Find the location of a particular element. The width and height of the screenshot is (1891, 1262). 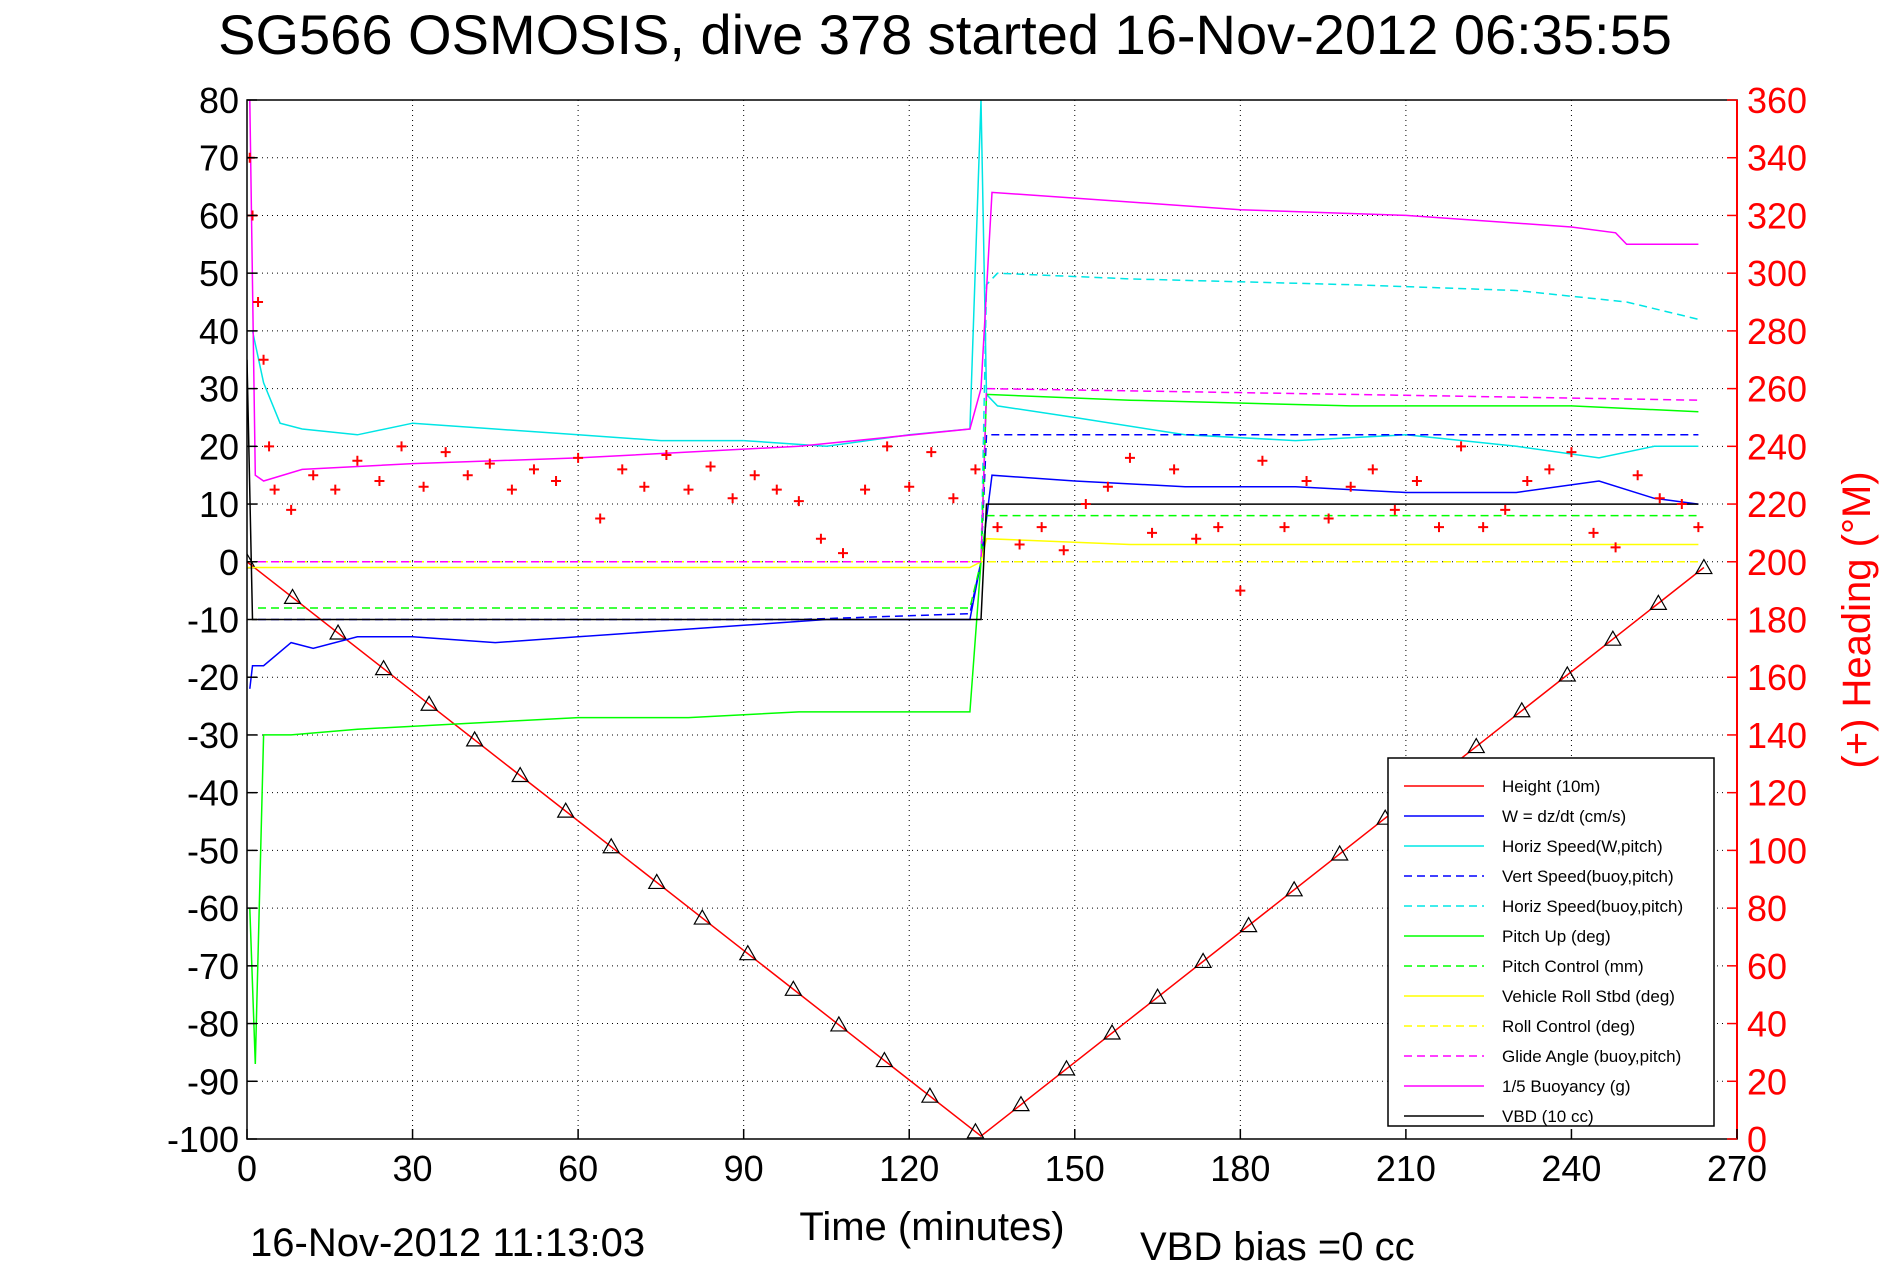

right-tick-label: 120 is located at coordinates (1777, 793).